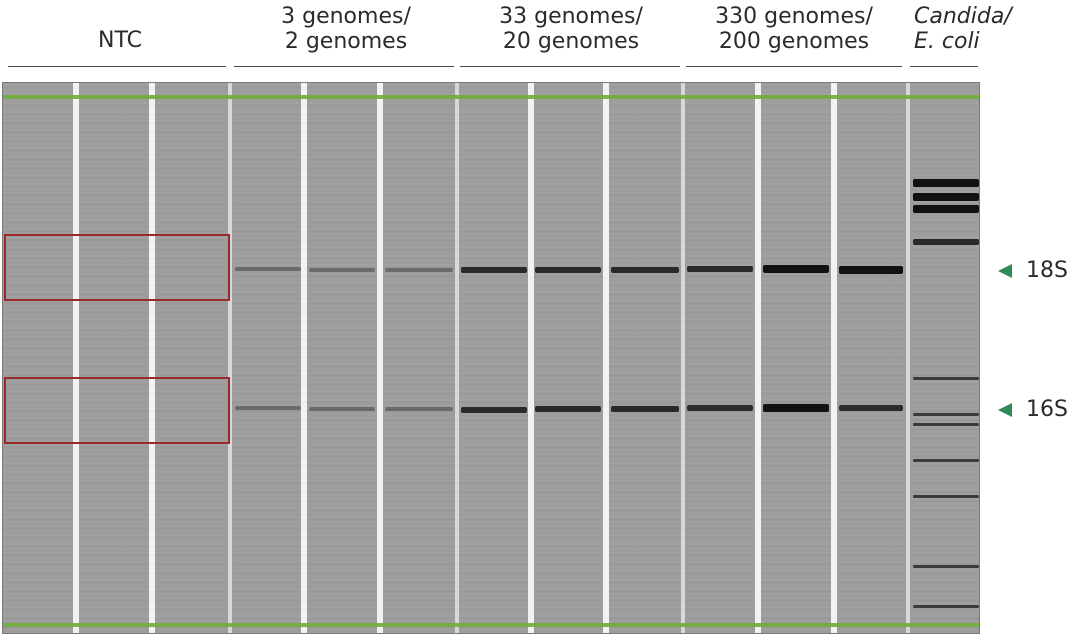 Image resolution: width=1078 pixels, height=636 pixels. What do you see at coordinates (117, 410) in the screenshot?
I see `ntc-16s-highlight-box` at bounding box center [117, 410].